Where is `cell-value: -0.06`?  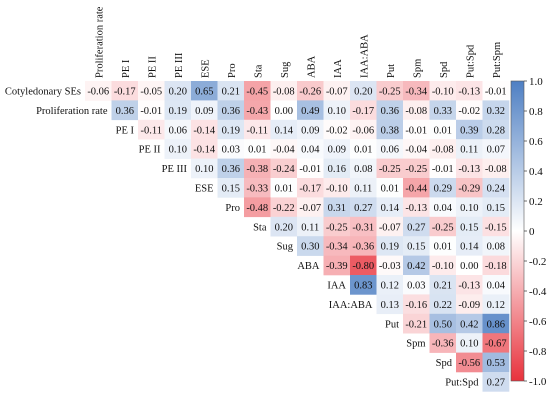 cell-value: -0.06 is located at coordinates (98, 92).